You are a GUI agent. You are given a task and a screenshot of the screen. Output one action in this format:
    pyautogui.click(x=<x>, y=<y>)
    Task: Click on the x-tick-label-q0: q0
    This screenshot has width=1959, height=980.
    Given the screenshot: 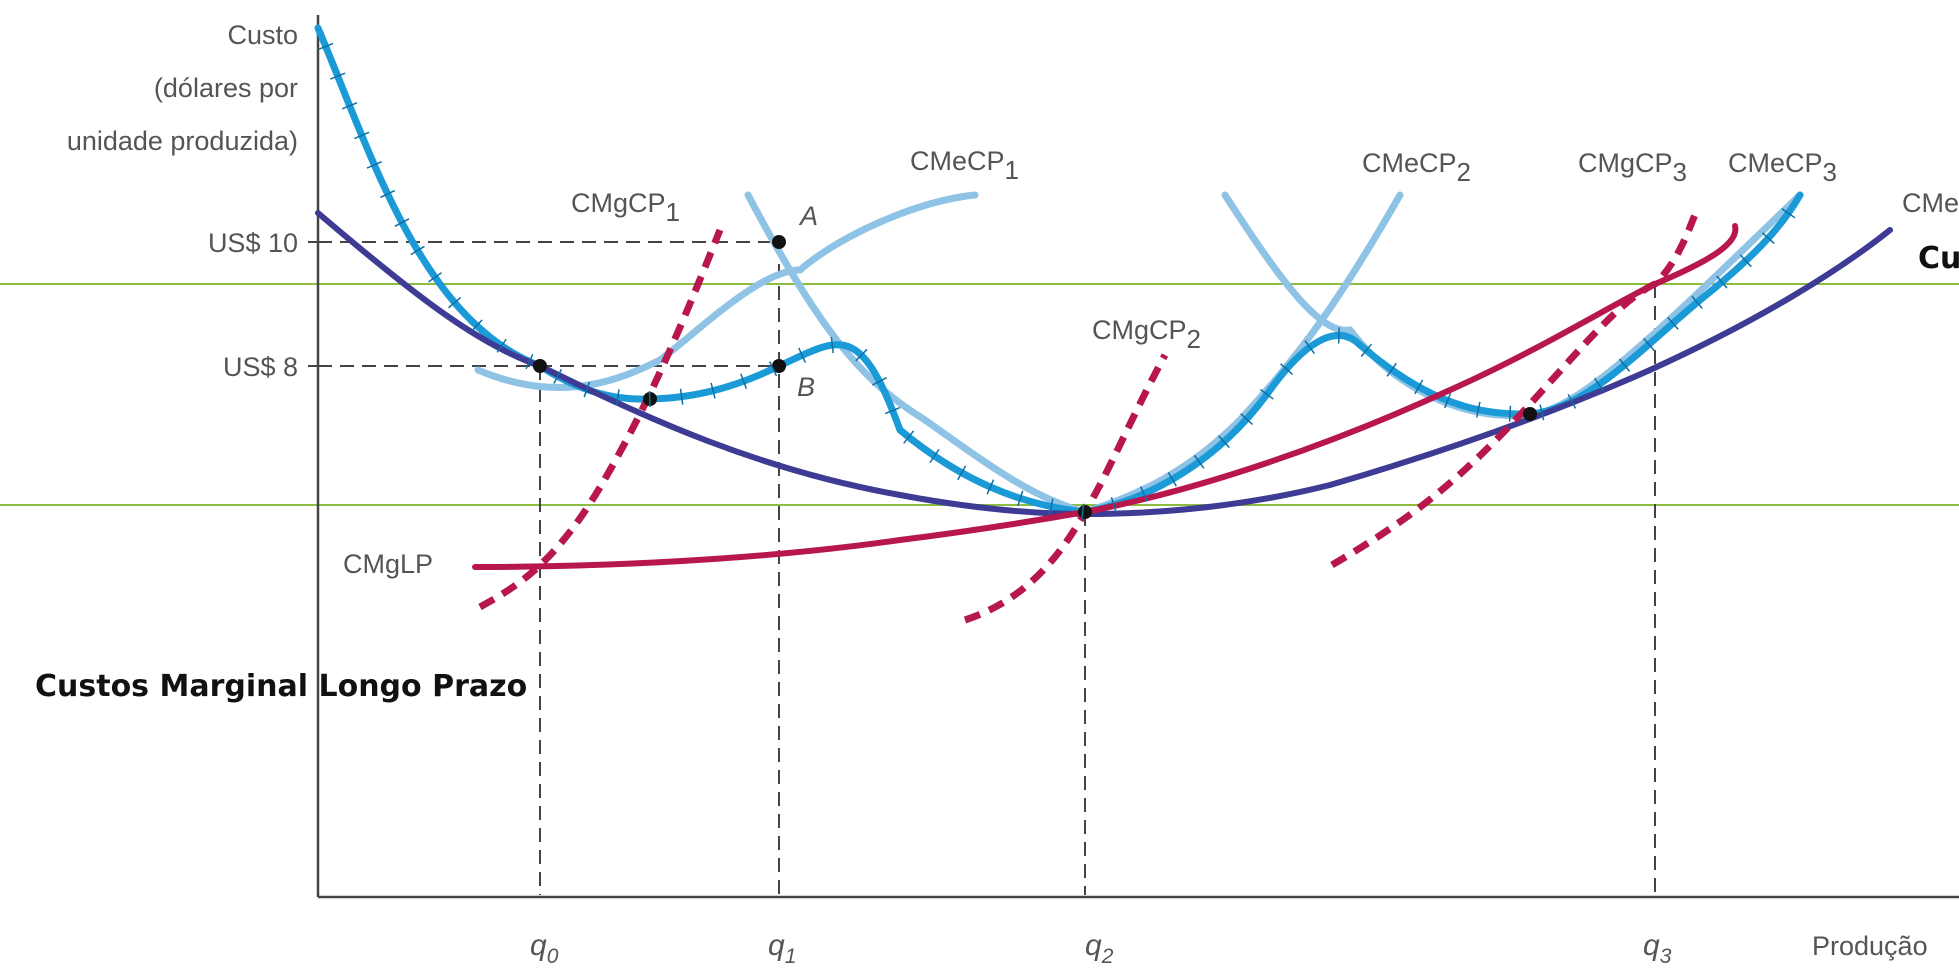 What is the action you would take?
    pyautogui.click(x=544, y=948)
    